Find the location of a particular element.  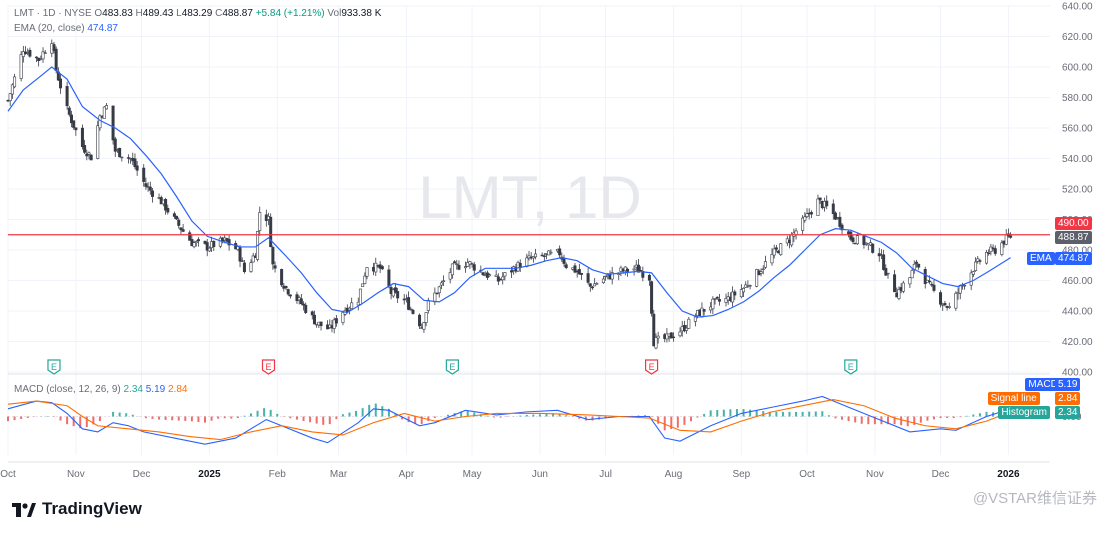

x-tick-label: Oct is located at coordinates (8, 474).